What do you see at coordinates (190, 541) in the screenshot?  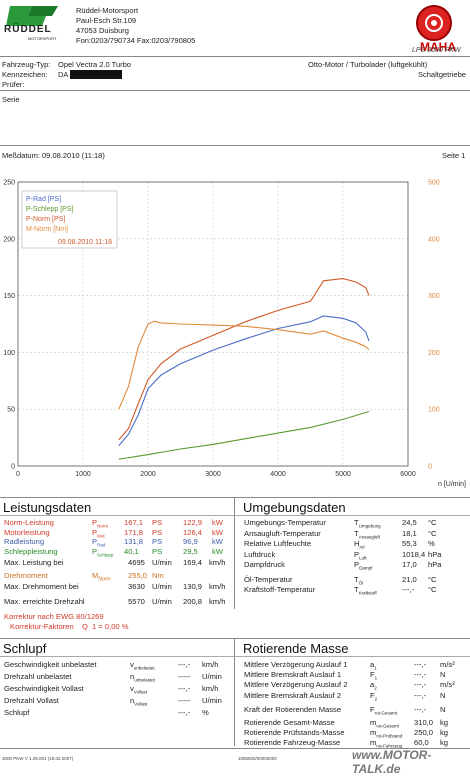 I see `leistung-row-value-kw: 96,9` at bounding box center [190, 541].